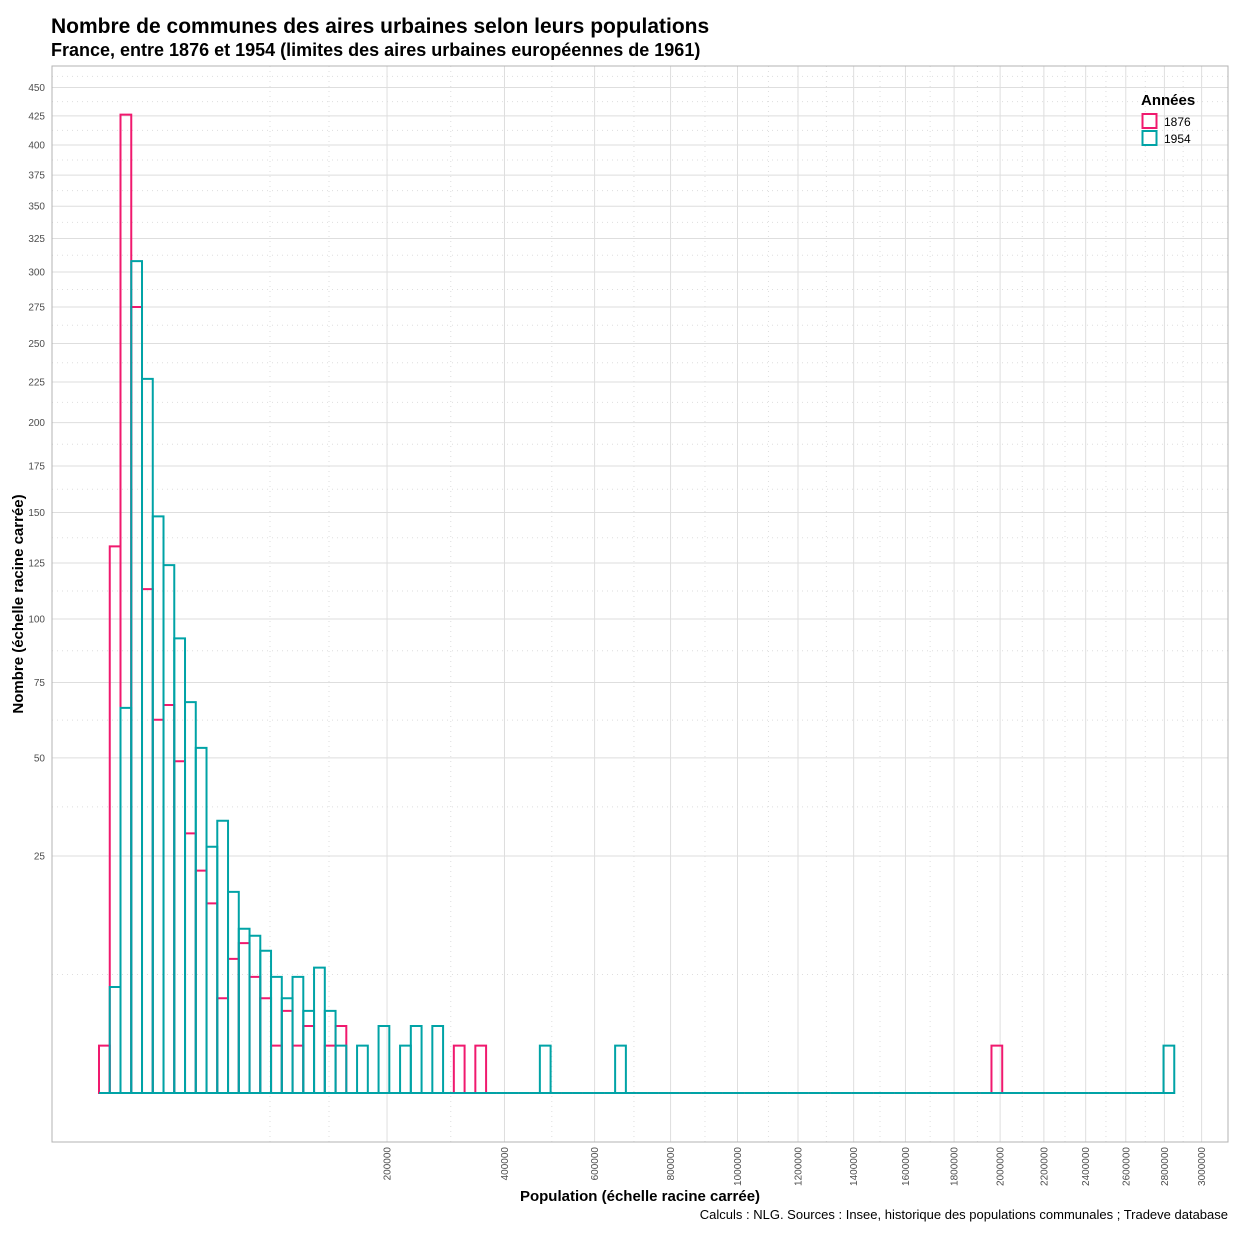 This screenshot has width=1240, height=1240. I want to click on y-tick-label: 150, so click(36, 513).